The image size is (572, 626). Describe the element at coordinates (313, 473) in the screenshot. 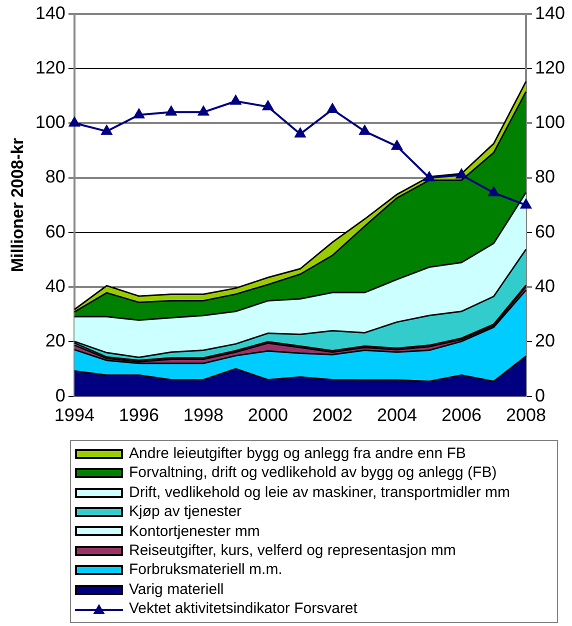

I see `legend-label: Forvaltning, drift og vedlikehold av bygg og anlegg (FB)` at that location.